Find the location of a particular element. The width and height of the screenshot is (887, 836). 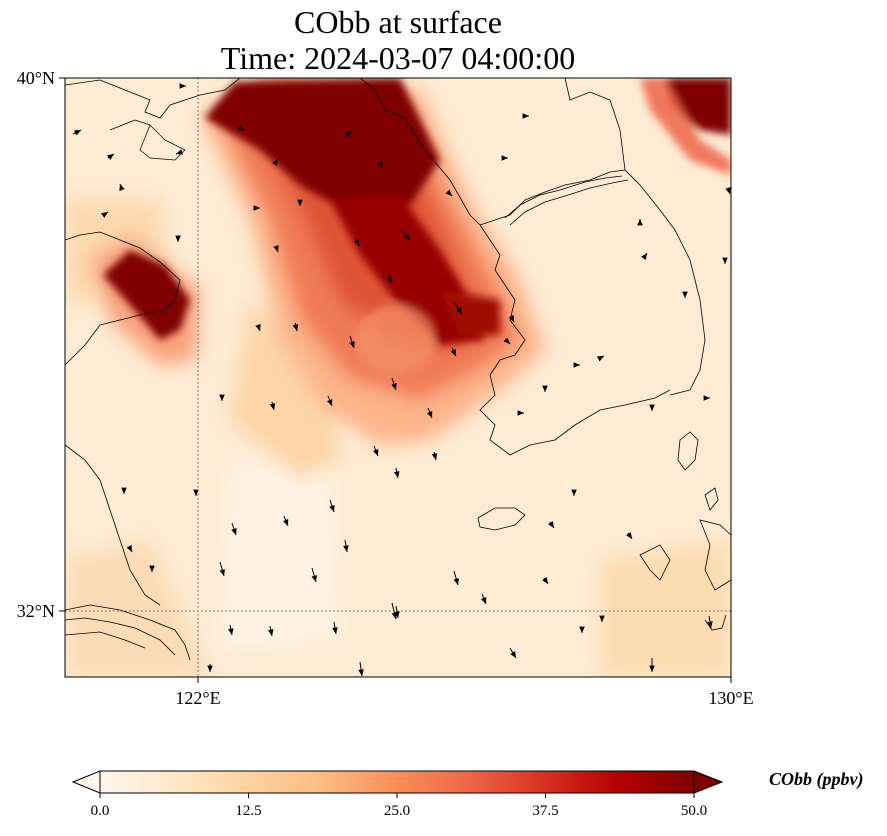

colorbar-gradient is located at coordinates (397, 782).